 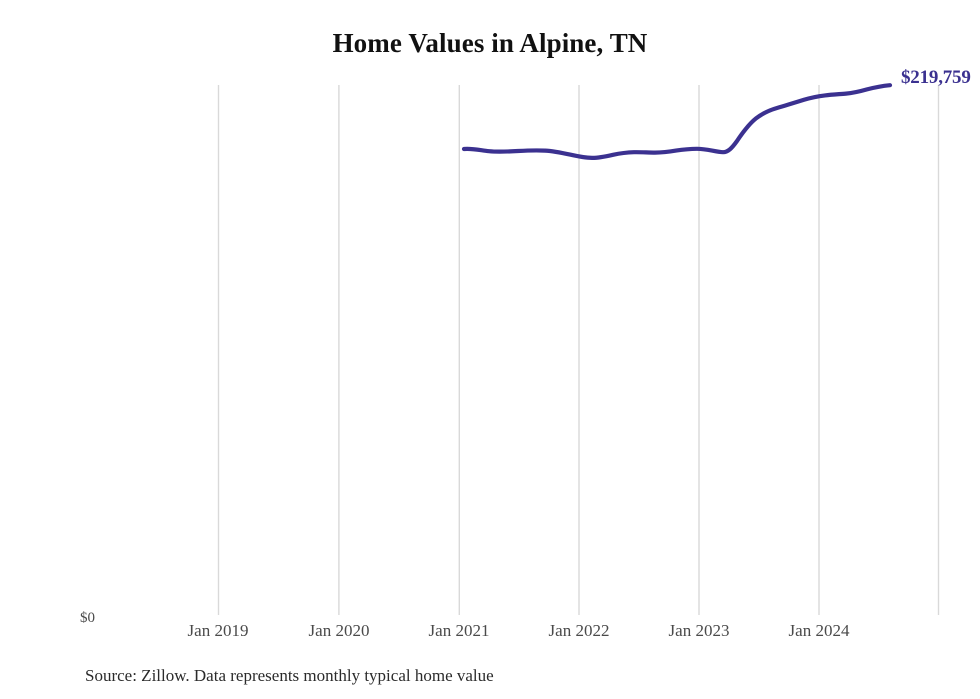 I want to click on xtick-label-jan-2024: Jan 2024, so click(x=819, y=630).